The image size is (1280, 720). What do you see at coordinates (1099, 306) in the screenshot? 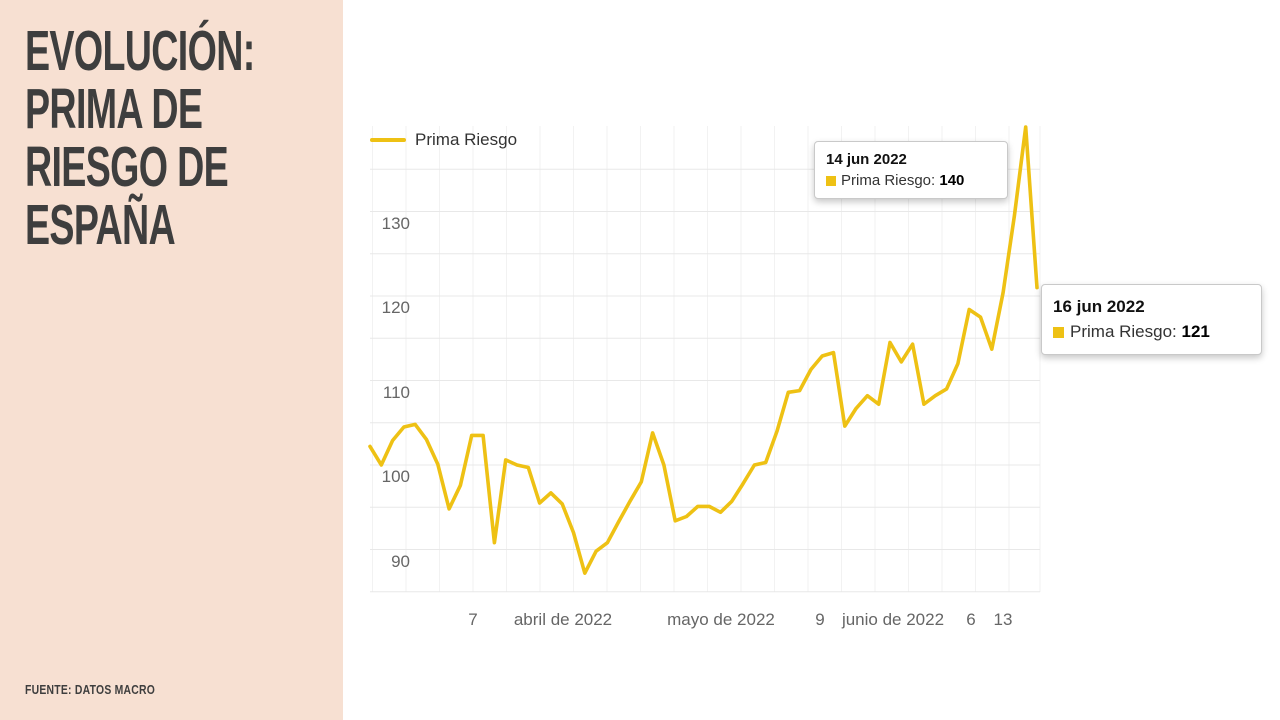
I see `tooltip-date: 16 jun 2022` at bounding box center [1099, 306].